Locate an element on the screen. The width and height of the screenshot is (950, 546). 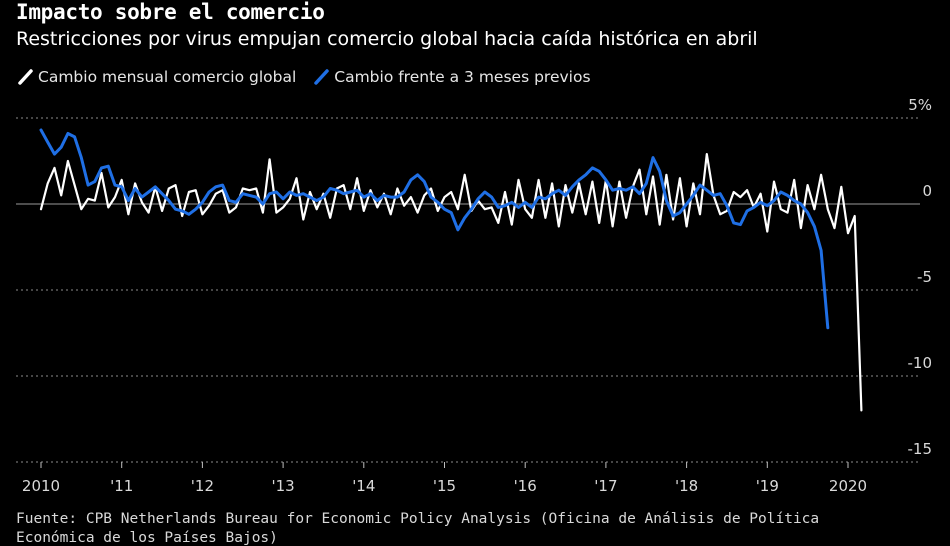
x-tick-label: '15 is located at coordinates (444, 486).